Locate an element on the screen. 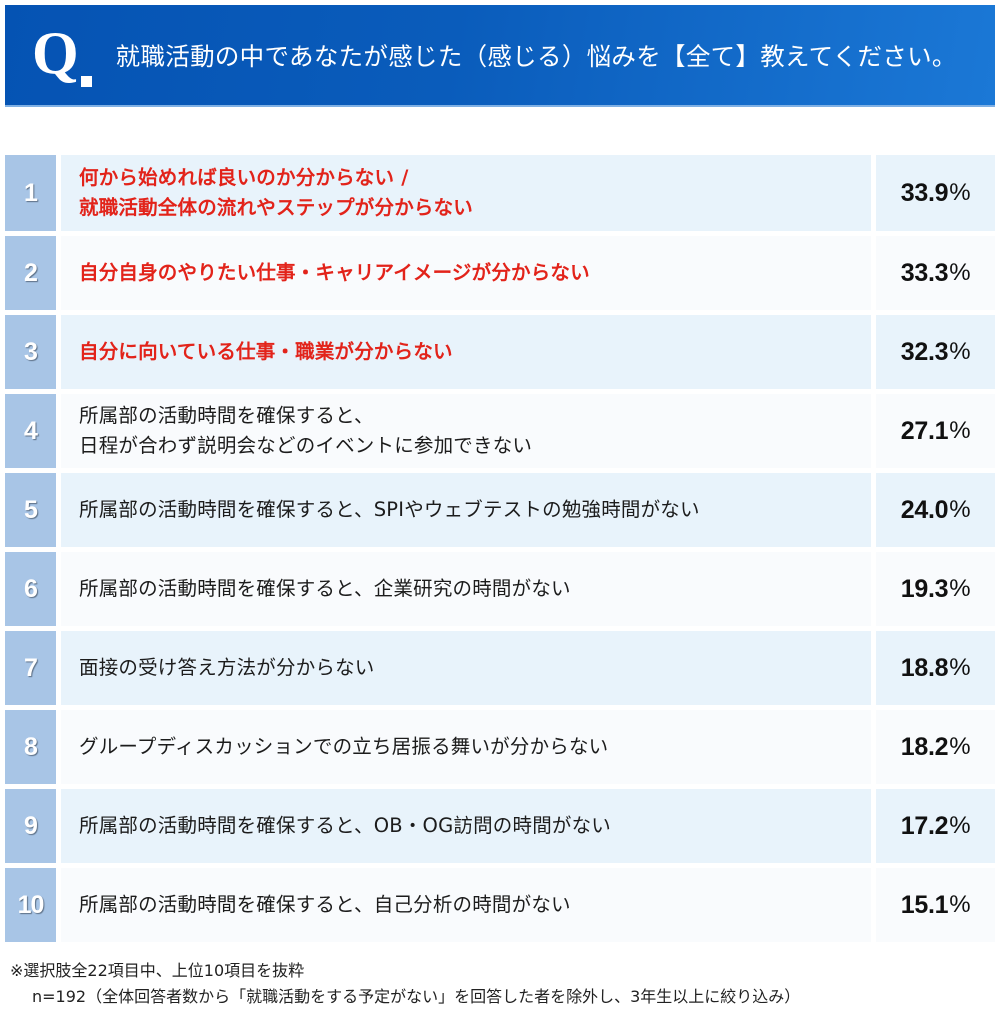  percentage-value: 33.3% is located at coordinates (935, 273).